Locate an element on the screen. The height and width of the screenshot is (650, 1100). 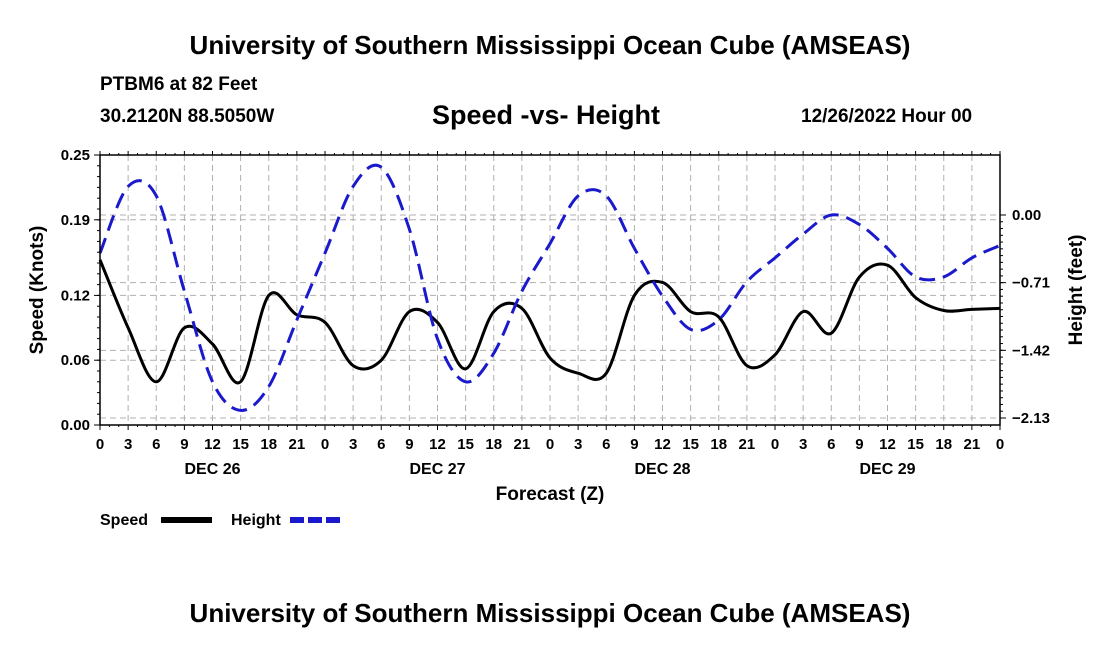
legend-speed-label: Speed is located at coordinates (124, 520).